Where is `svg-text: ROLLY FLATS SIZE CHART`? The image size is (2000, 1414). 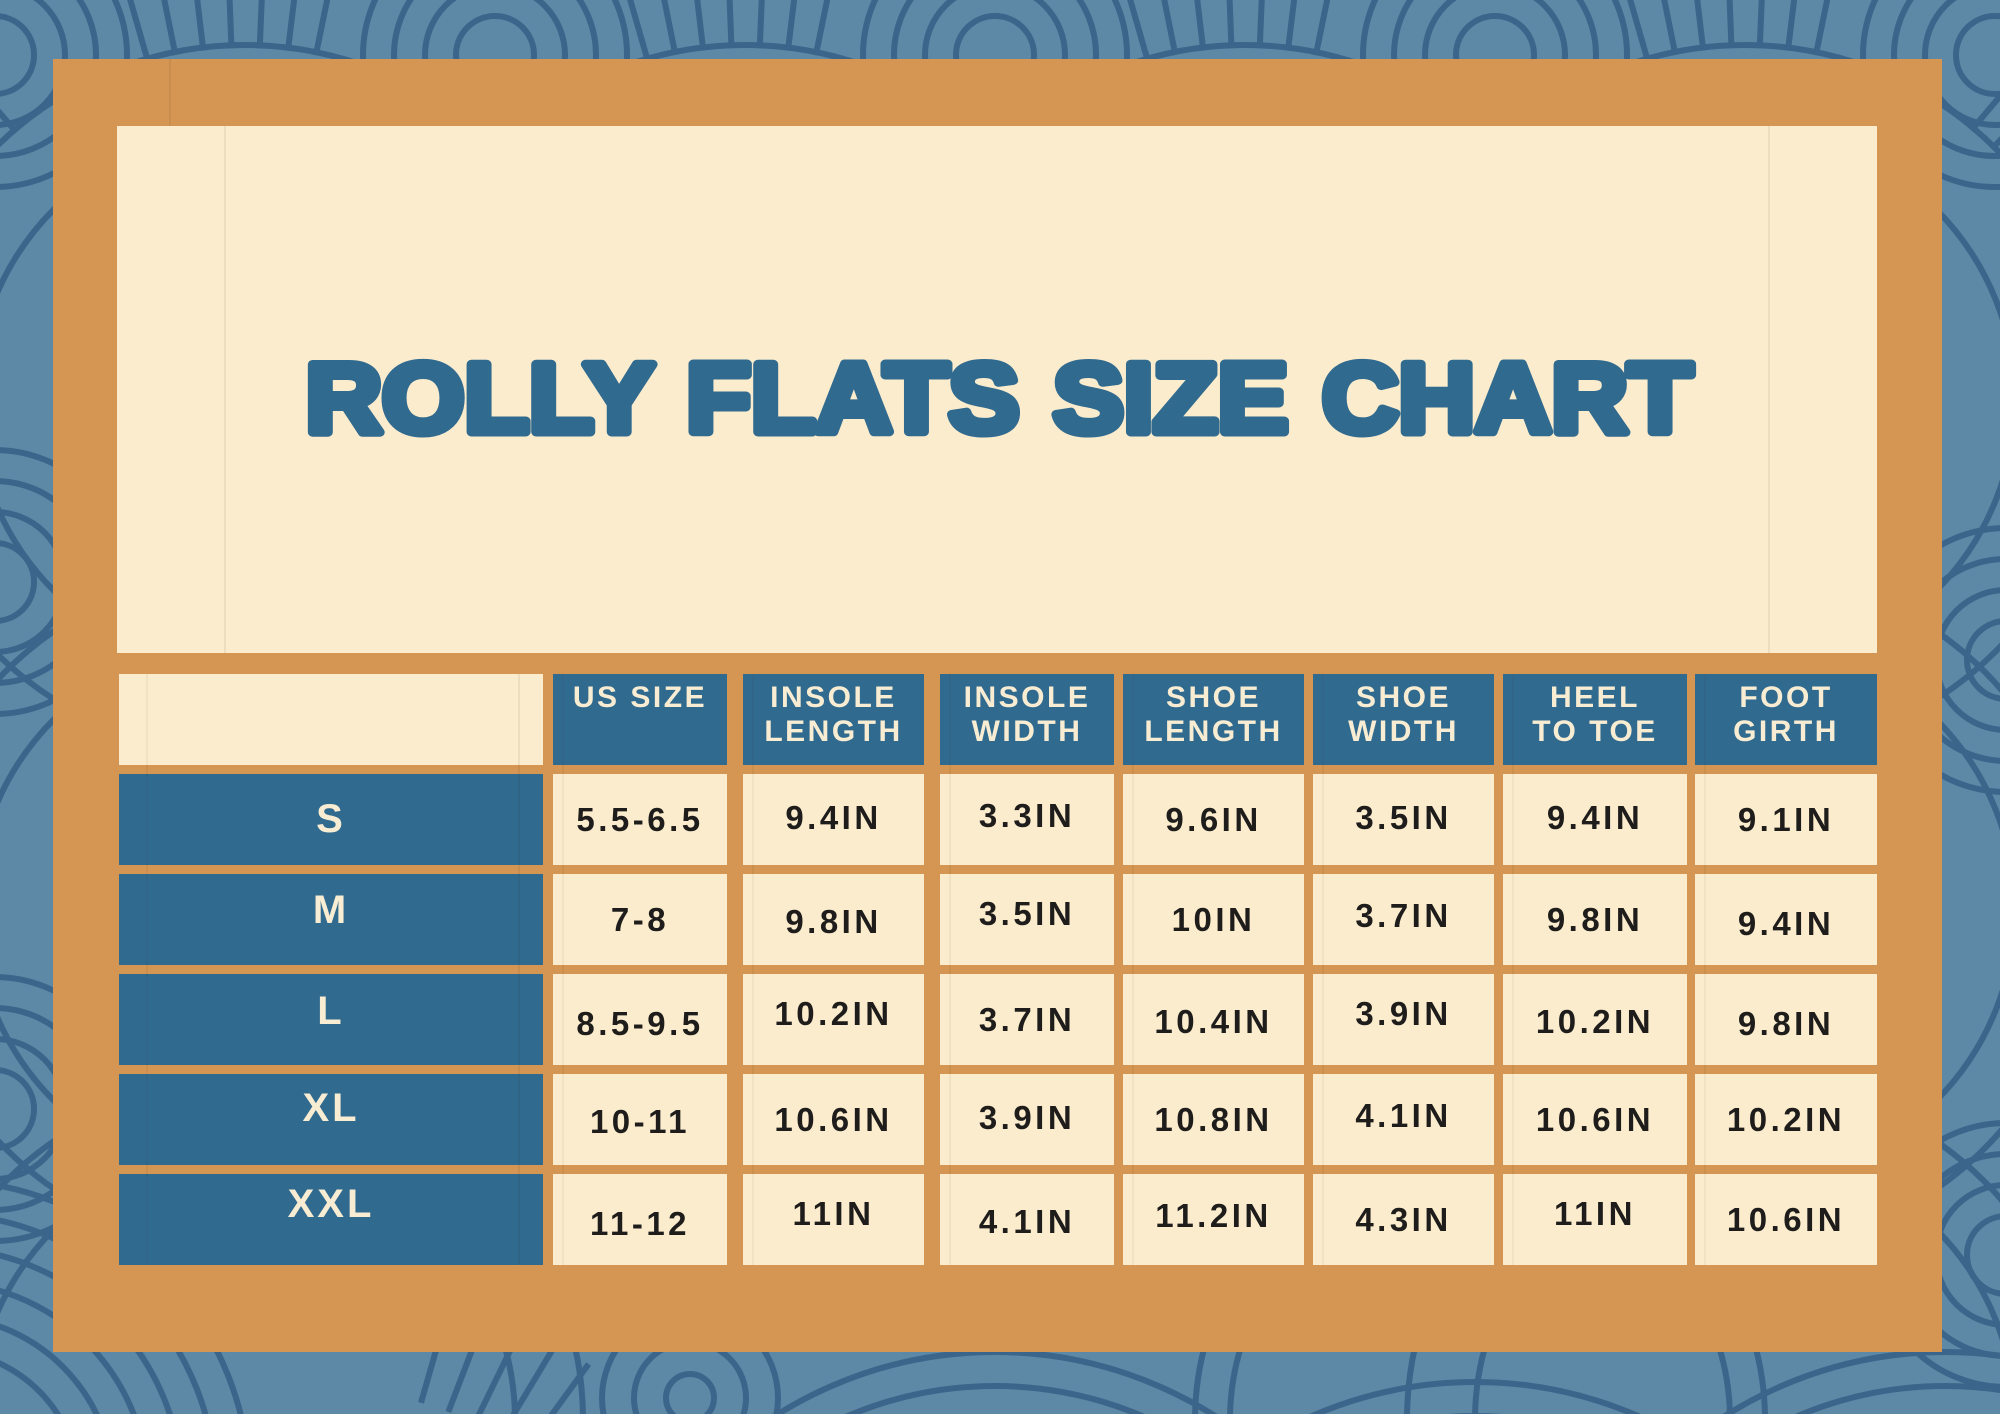 svg-text: ROLLY FLATS SIZE CHART is located at coordinates (999, 399).